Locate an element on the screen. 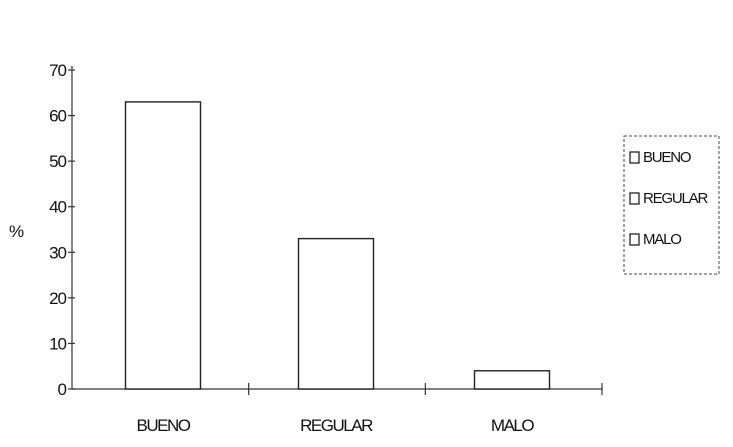  x-category-label: BUENO is located at coordinates (164, 425).